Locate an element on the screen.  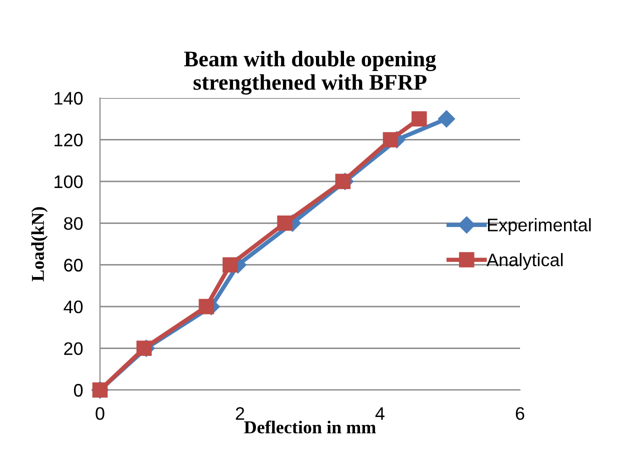
y-tick-label: 140 is located at coordinates (68, 98).